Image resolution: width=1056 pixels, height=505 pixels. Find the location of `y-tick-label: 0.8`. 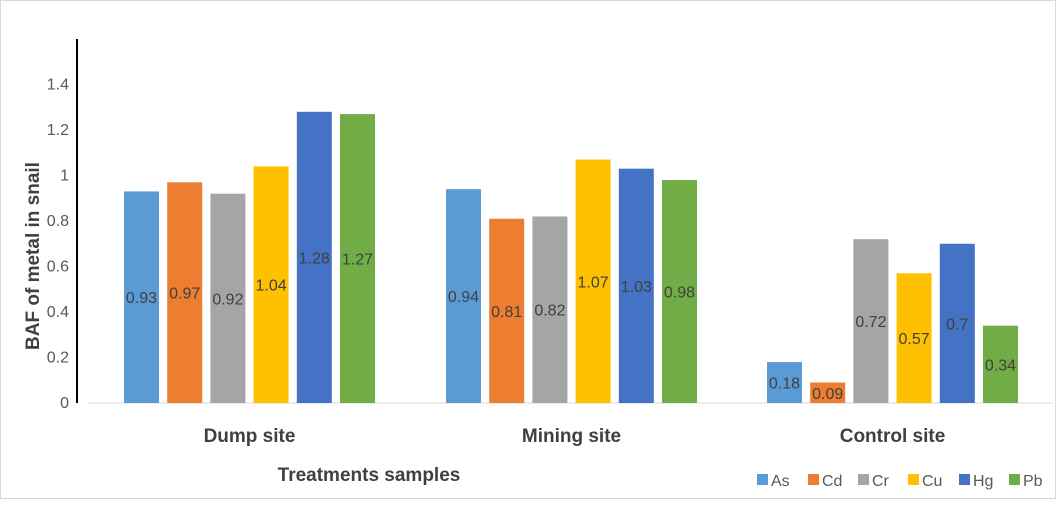

y-tick-label: 0.8 is located at coordinates (58, 221).